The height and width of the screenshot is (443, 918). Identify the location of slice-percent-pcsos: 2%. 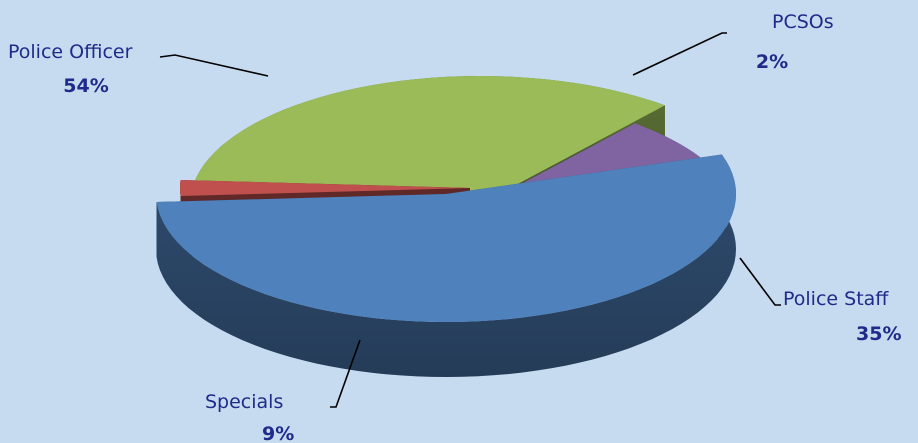
(772, 62).